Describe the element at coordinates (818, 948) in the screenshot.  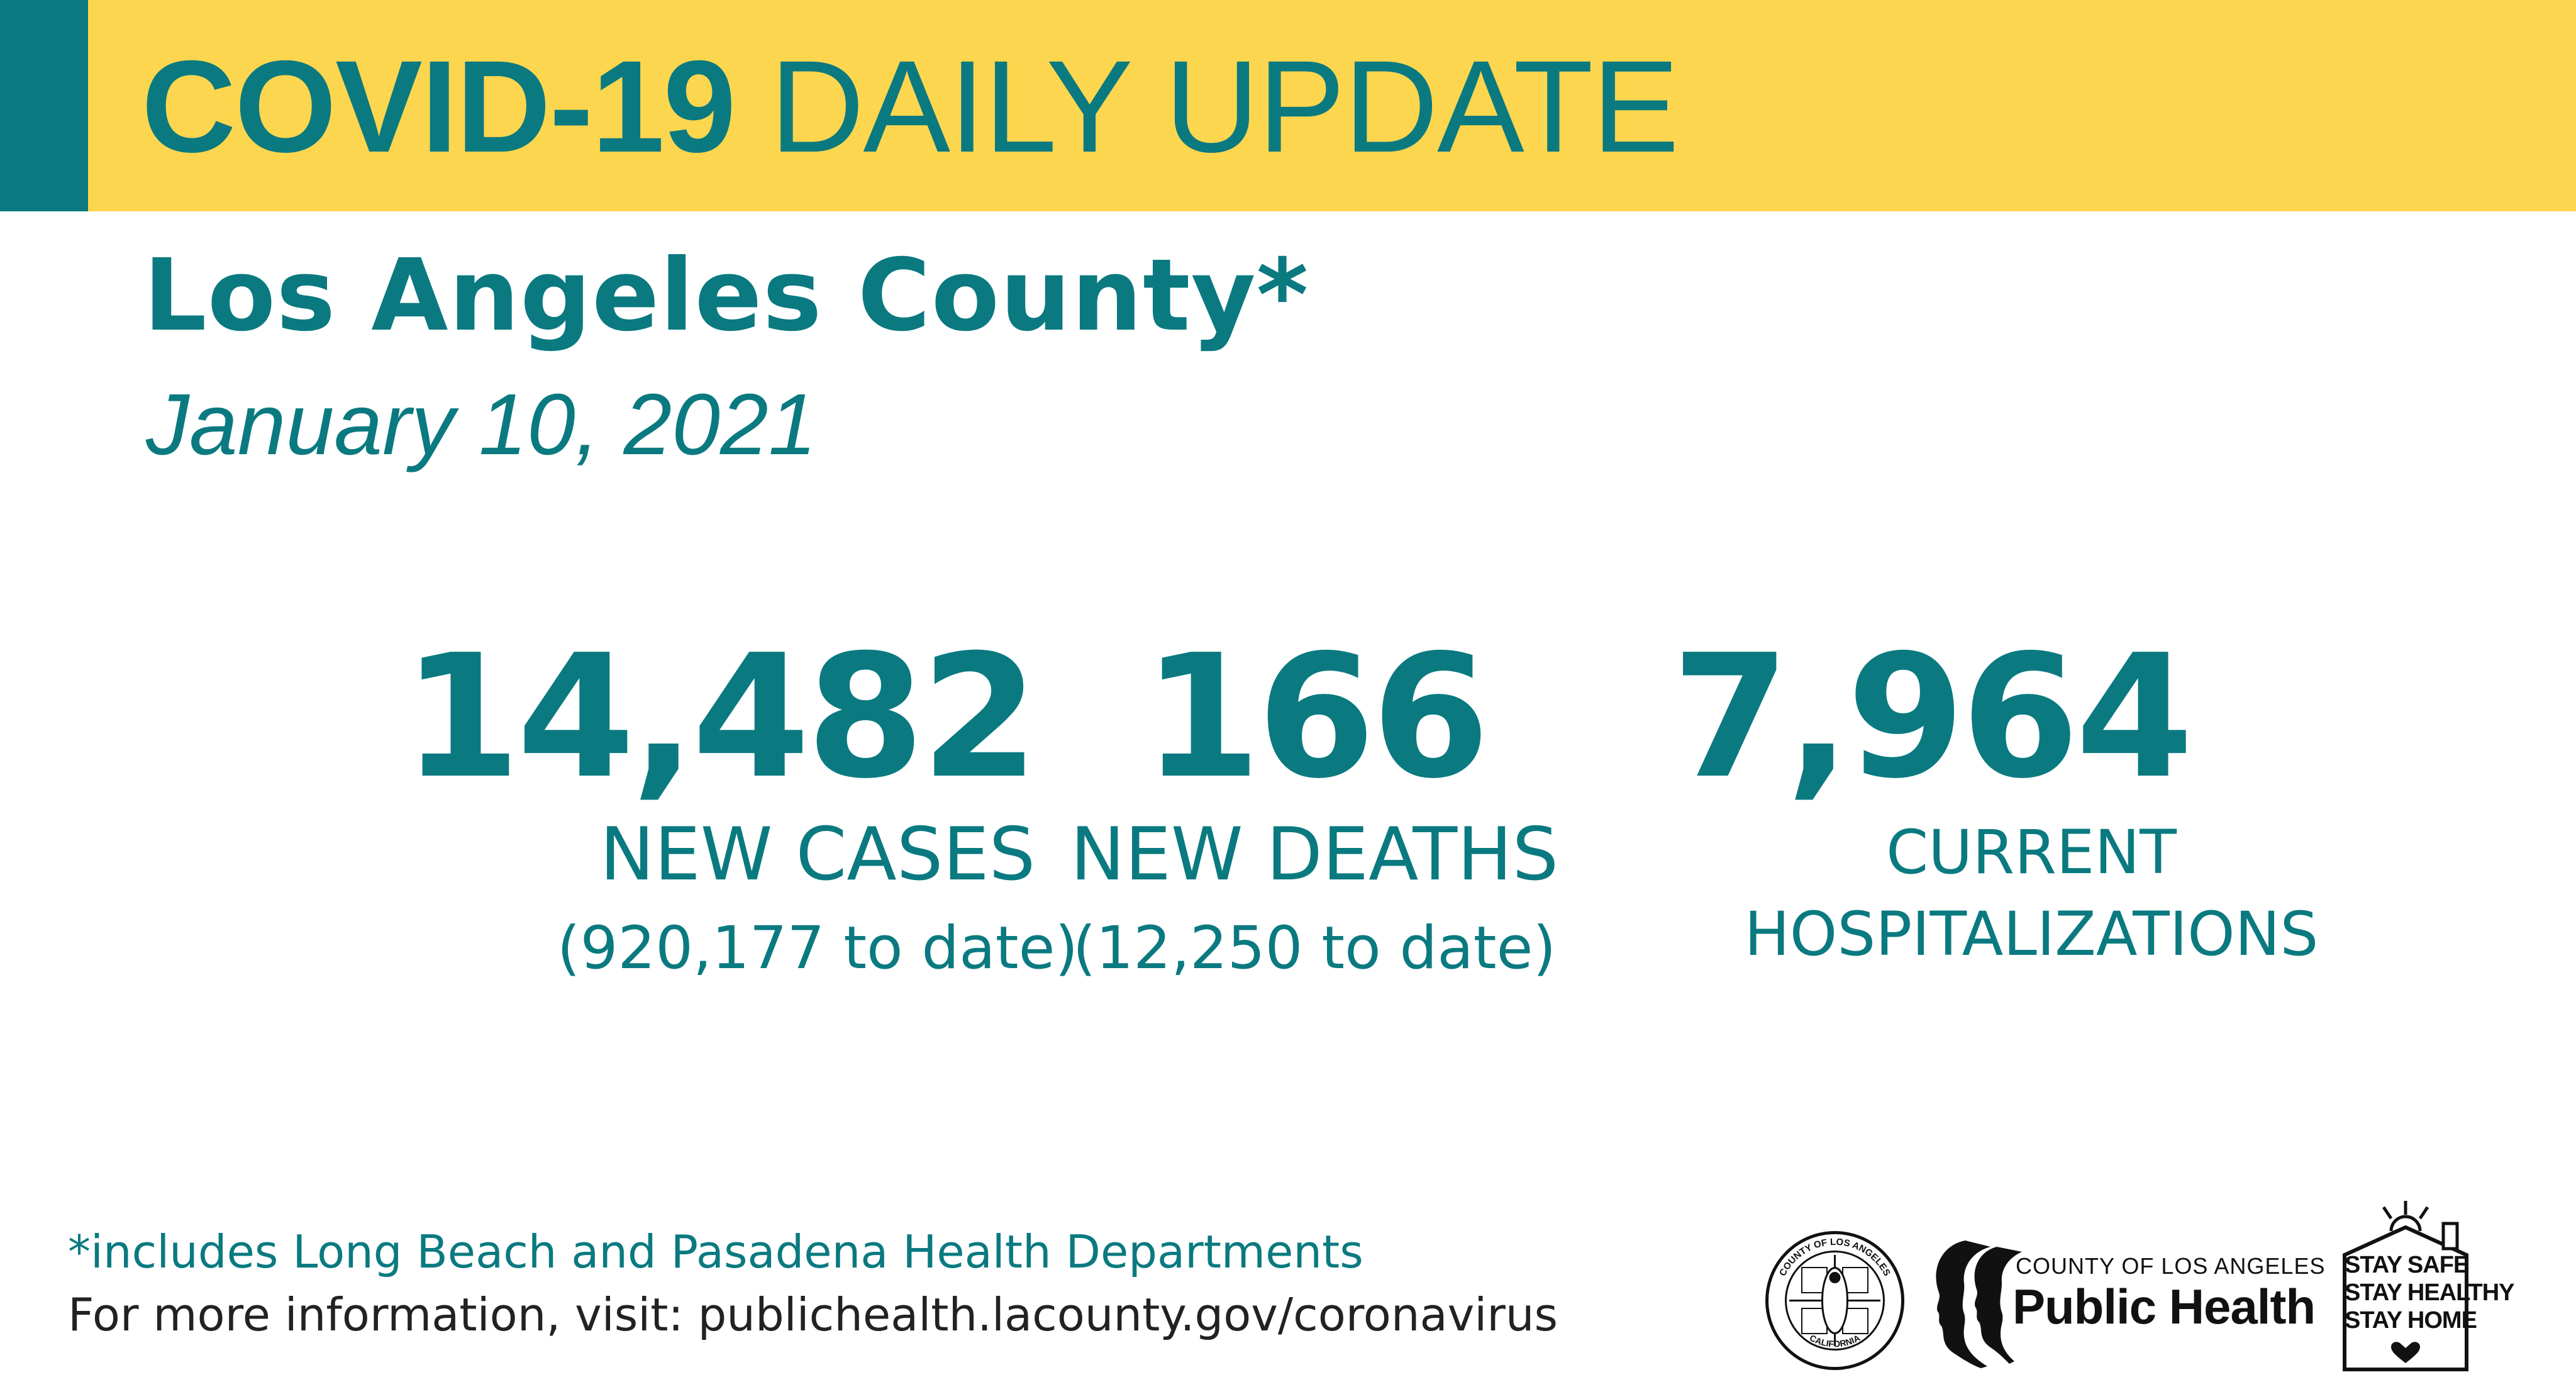
I see `cases-to-date: (920,177 to date)` at that location.